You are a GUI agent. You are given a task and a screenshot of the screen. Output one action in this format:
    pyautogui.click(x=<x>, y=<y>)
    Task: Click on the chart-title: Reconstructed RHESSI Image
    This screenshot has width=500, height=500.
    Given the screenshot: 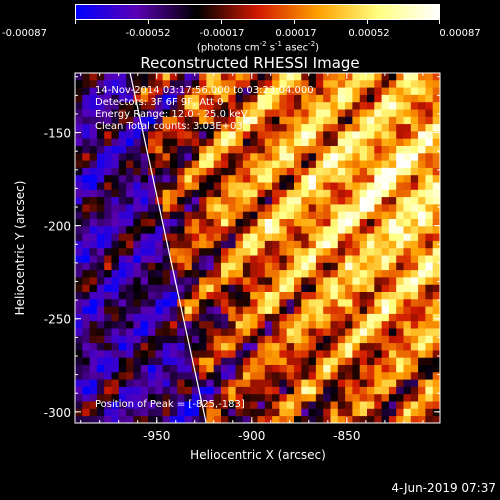 What is the action you would take?
    pyautogui.click(x=250, y=63)
    